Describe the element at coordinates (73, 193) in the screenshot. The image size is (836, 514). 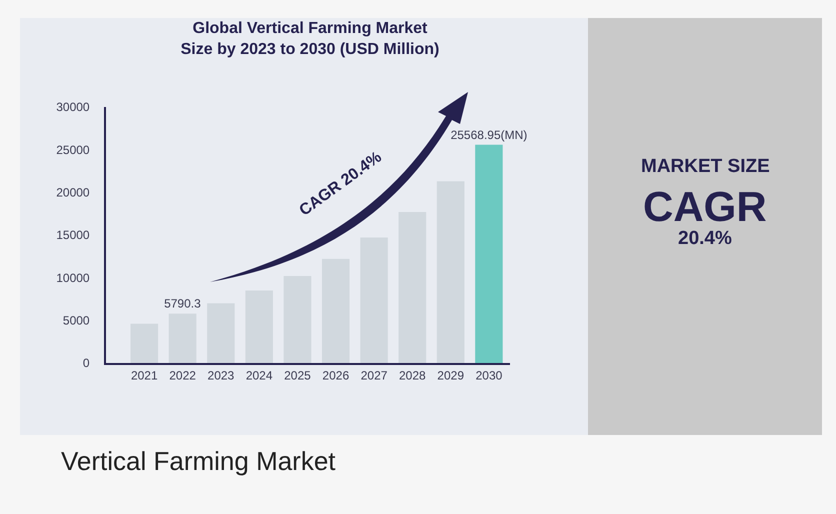
I see `y-tick-label: 20000` at that location.